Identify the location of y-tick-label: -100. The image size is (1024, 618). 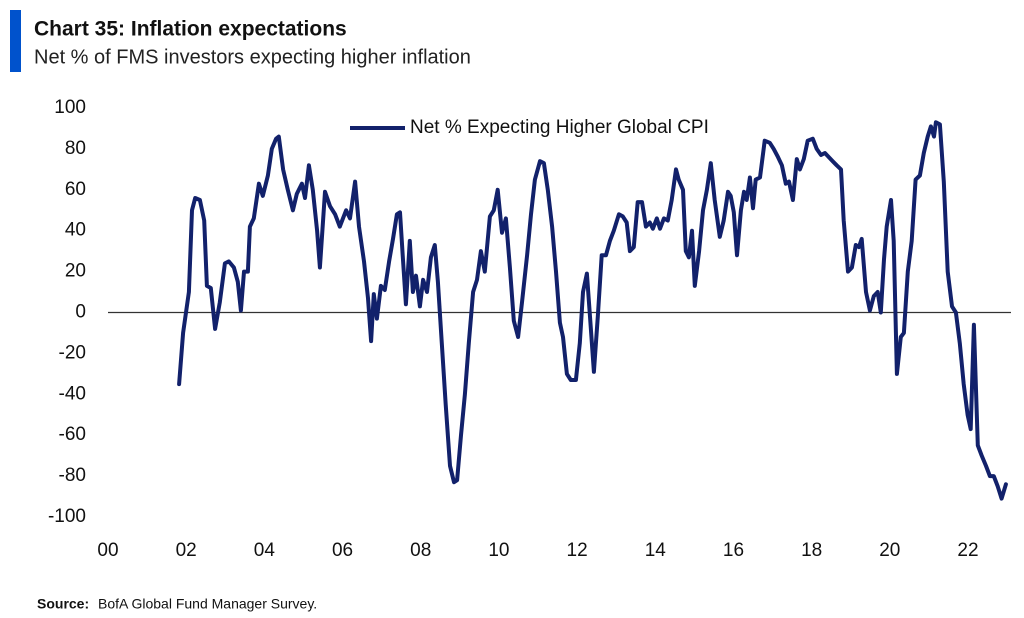
(67, 516).